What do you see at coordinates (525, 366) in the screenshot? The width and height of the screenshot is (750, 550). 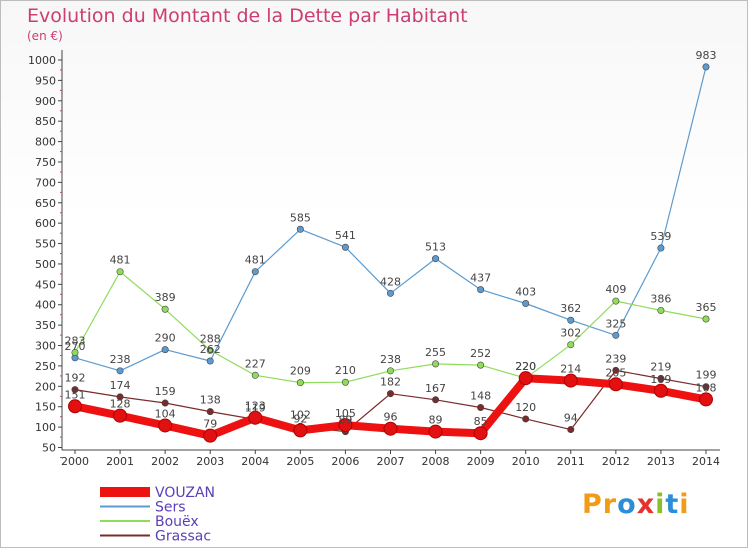 I see `data-label-bou-x: 220` at bounding box center [525, 366].